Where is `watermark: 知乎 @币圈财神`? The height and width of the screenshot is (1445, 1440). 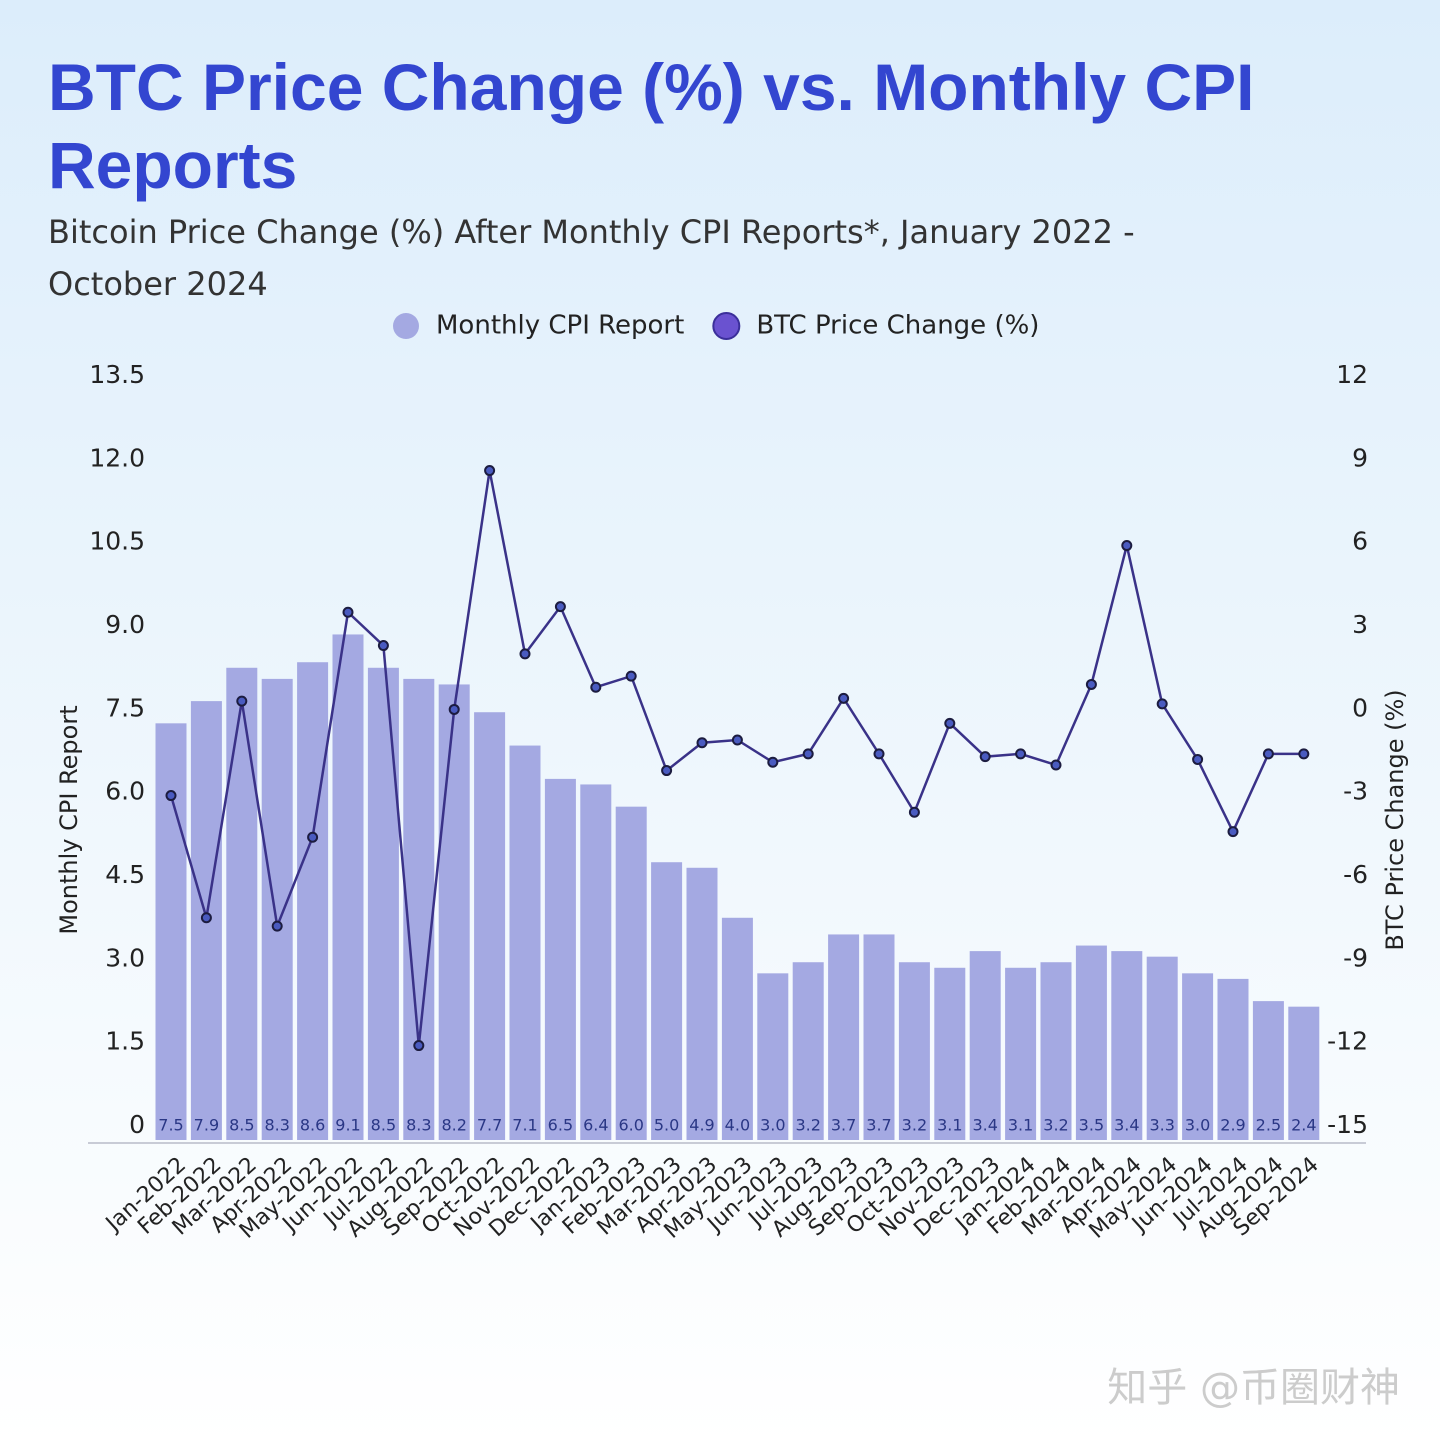 watermark: 知乎 @币圈财神 is located at coordinates (1253, 1388).